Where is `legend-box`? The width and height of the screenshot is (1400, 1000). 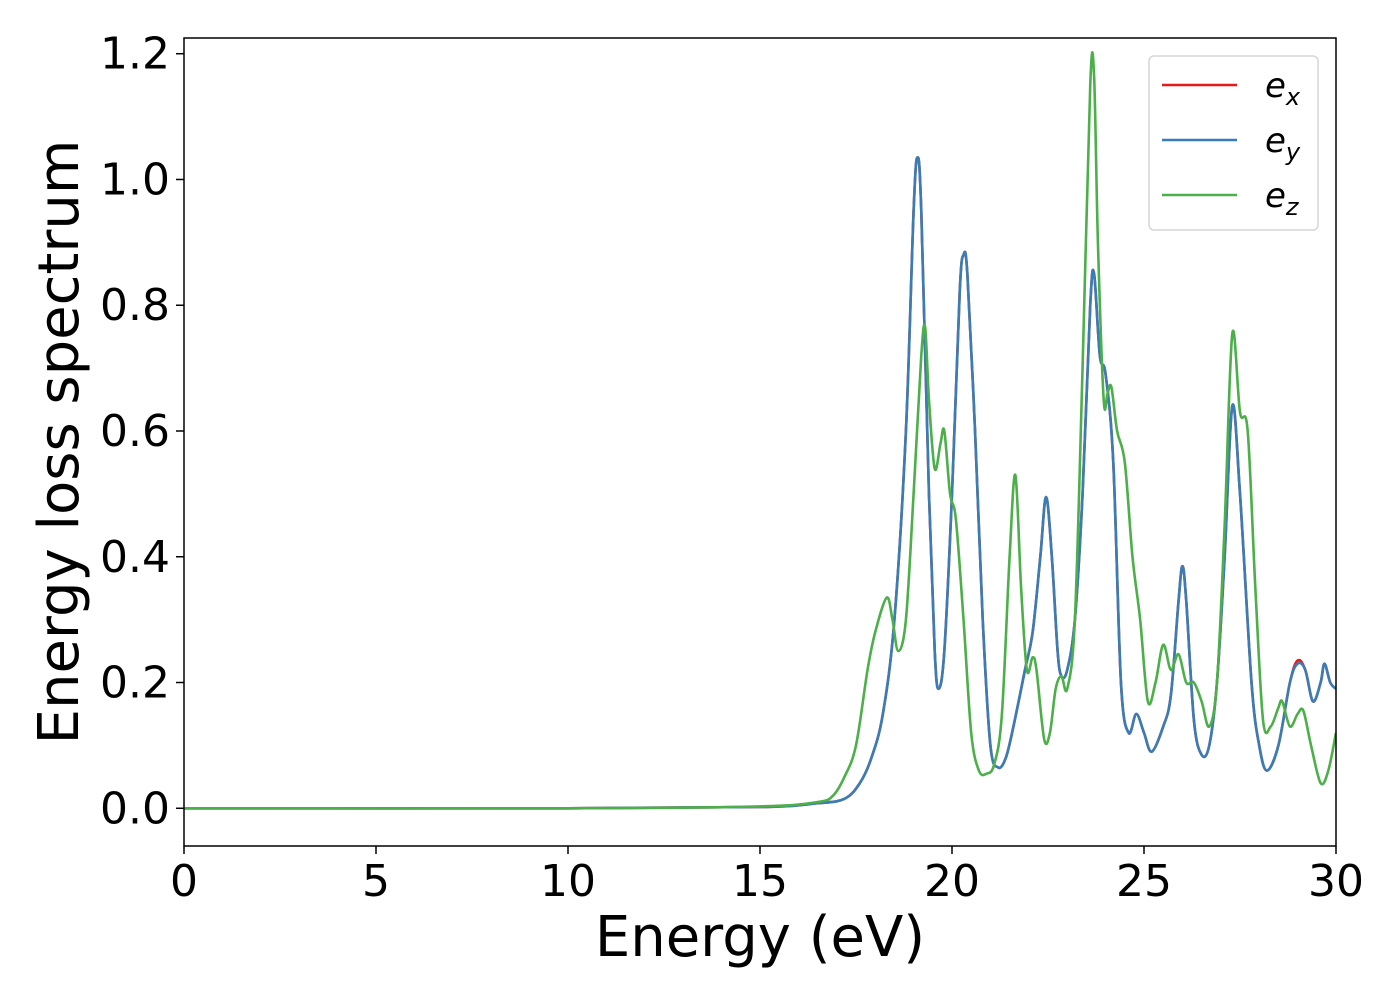 legend-box is located at coordinates (1233, 143).